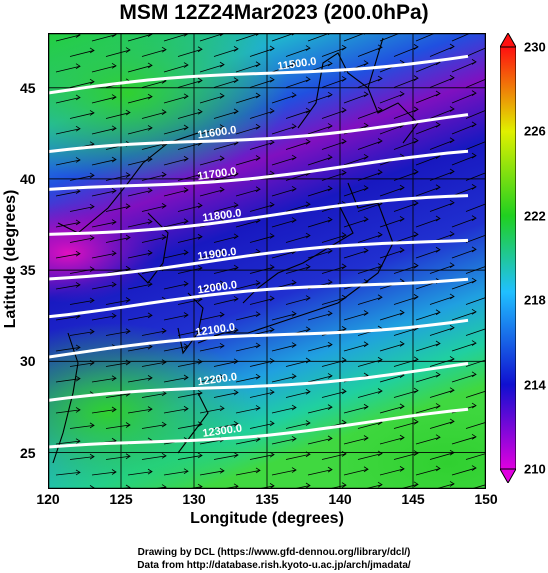 The image size is (548, 573). What do you see at coordinates (217, 254) in the screenshot?
I see `contour-label: 11900.0` at bounding box center [217, 254].